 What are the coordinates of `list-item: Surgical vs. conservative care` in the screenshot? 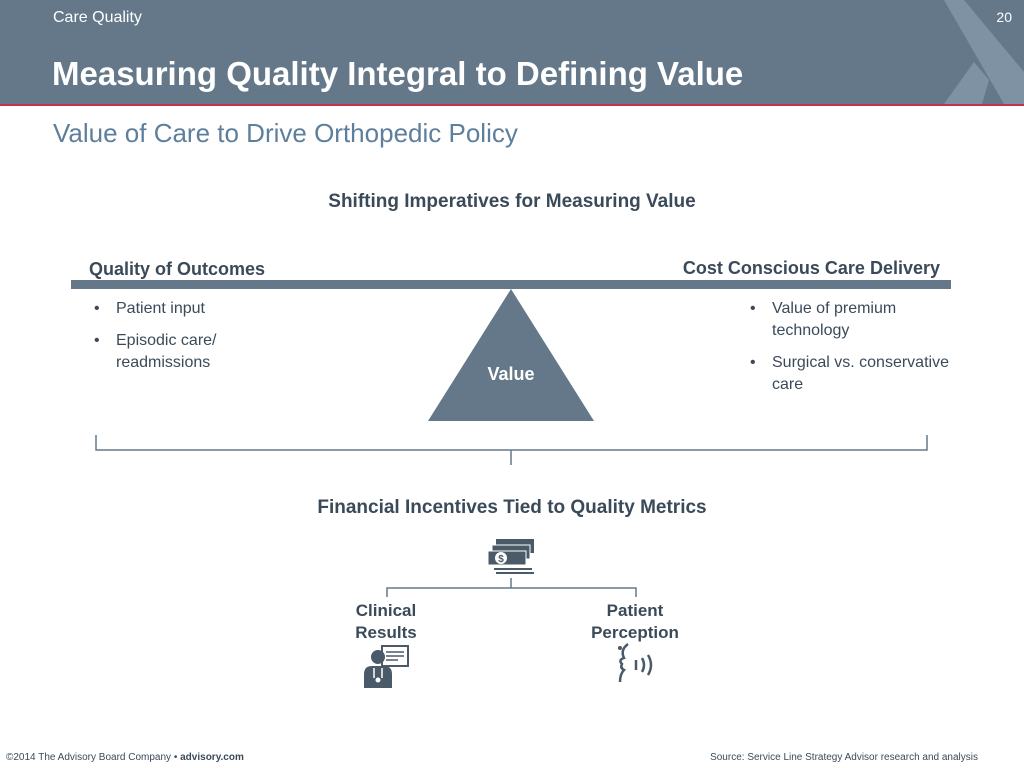 It's located at (849, 374).